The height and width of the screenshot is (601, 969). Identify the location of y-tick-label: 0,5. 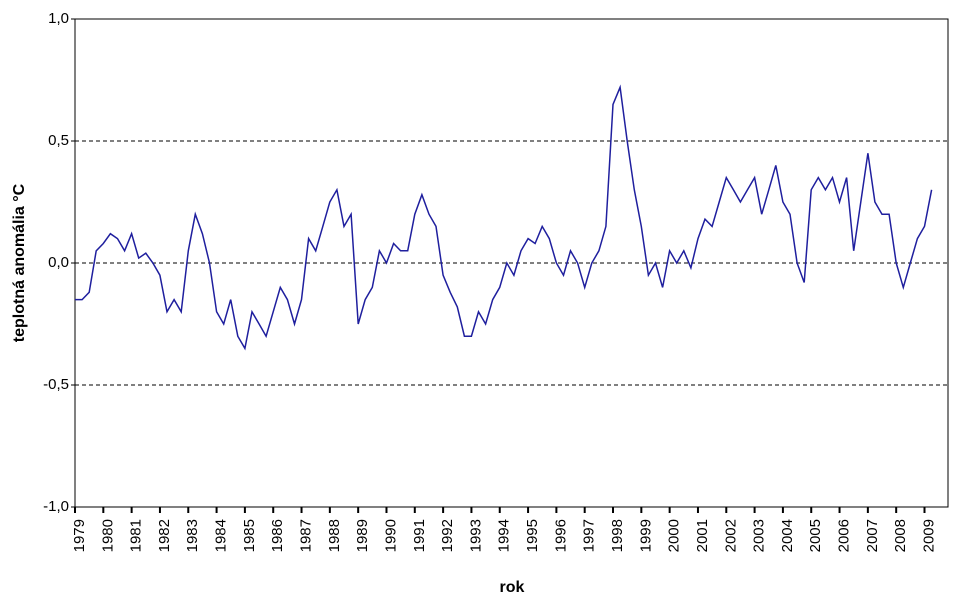
(58, 140).